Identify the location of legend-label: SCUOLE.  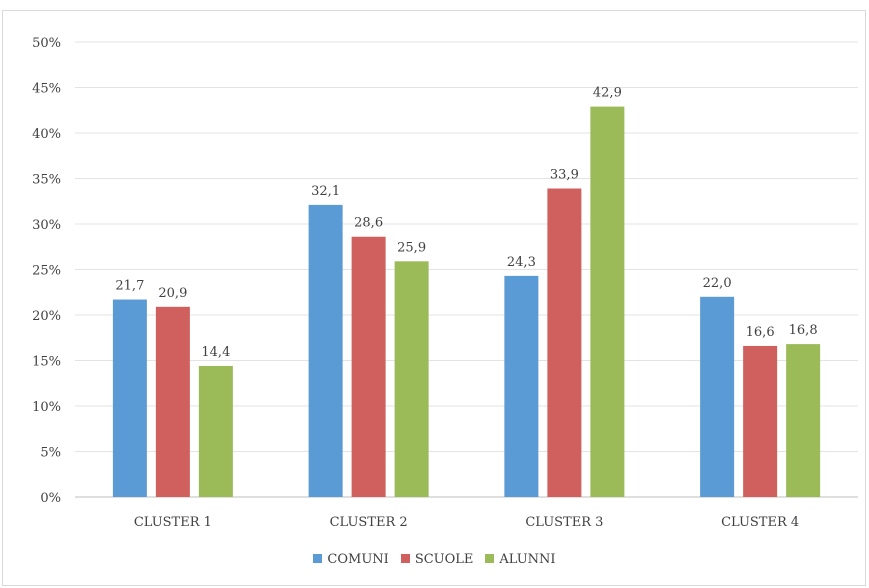
(444, 559).